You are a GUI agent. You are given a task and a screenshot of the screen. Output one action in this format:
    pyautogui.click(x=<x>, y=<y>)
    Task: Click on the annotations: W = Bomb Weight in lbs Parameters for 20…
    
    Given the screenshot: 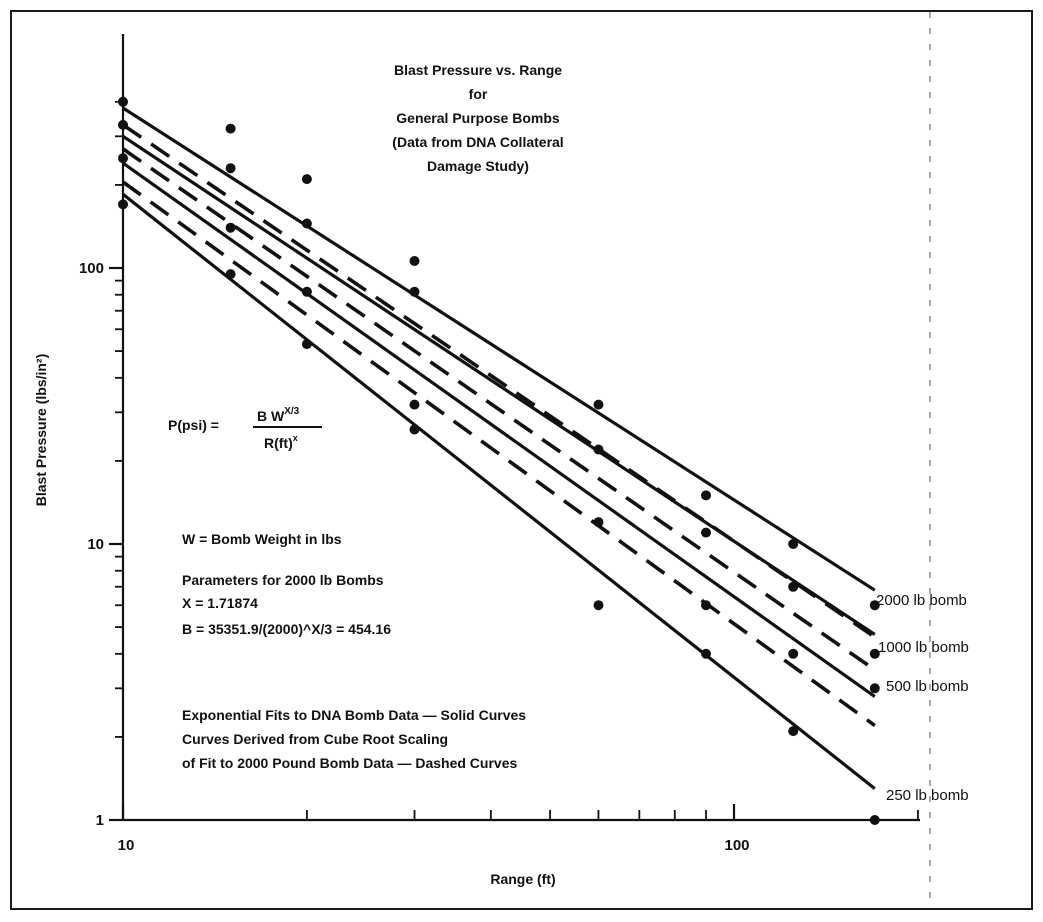 What is the action you would take?
    pyautogui.click(x=354, y=651)
    